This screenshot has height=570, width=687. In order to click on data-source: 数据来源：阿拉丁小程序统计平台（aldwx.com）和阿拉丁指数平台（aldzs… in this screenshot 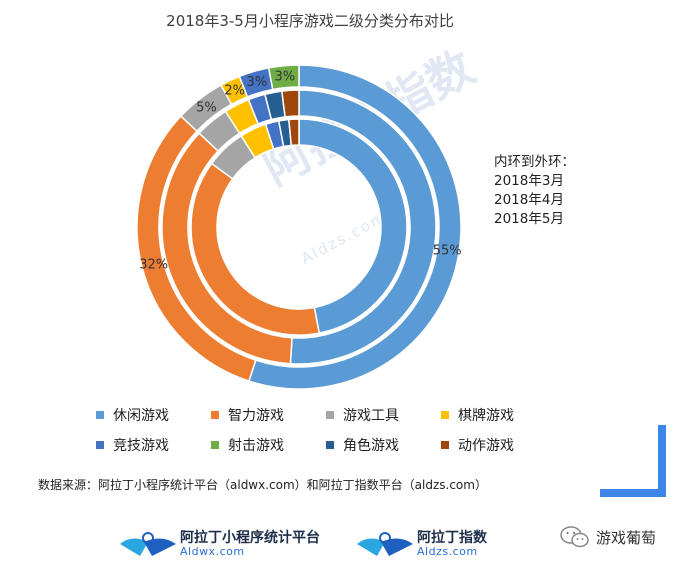, I will do `click(262, 485)`.